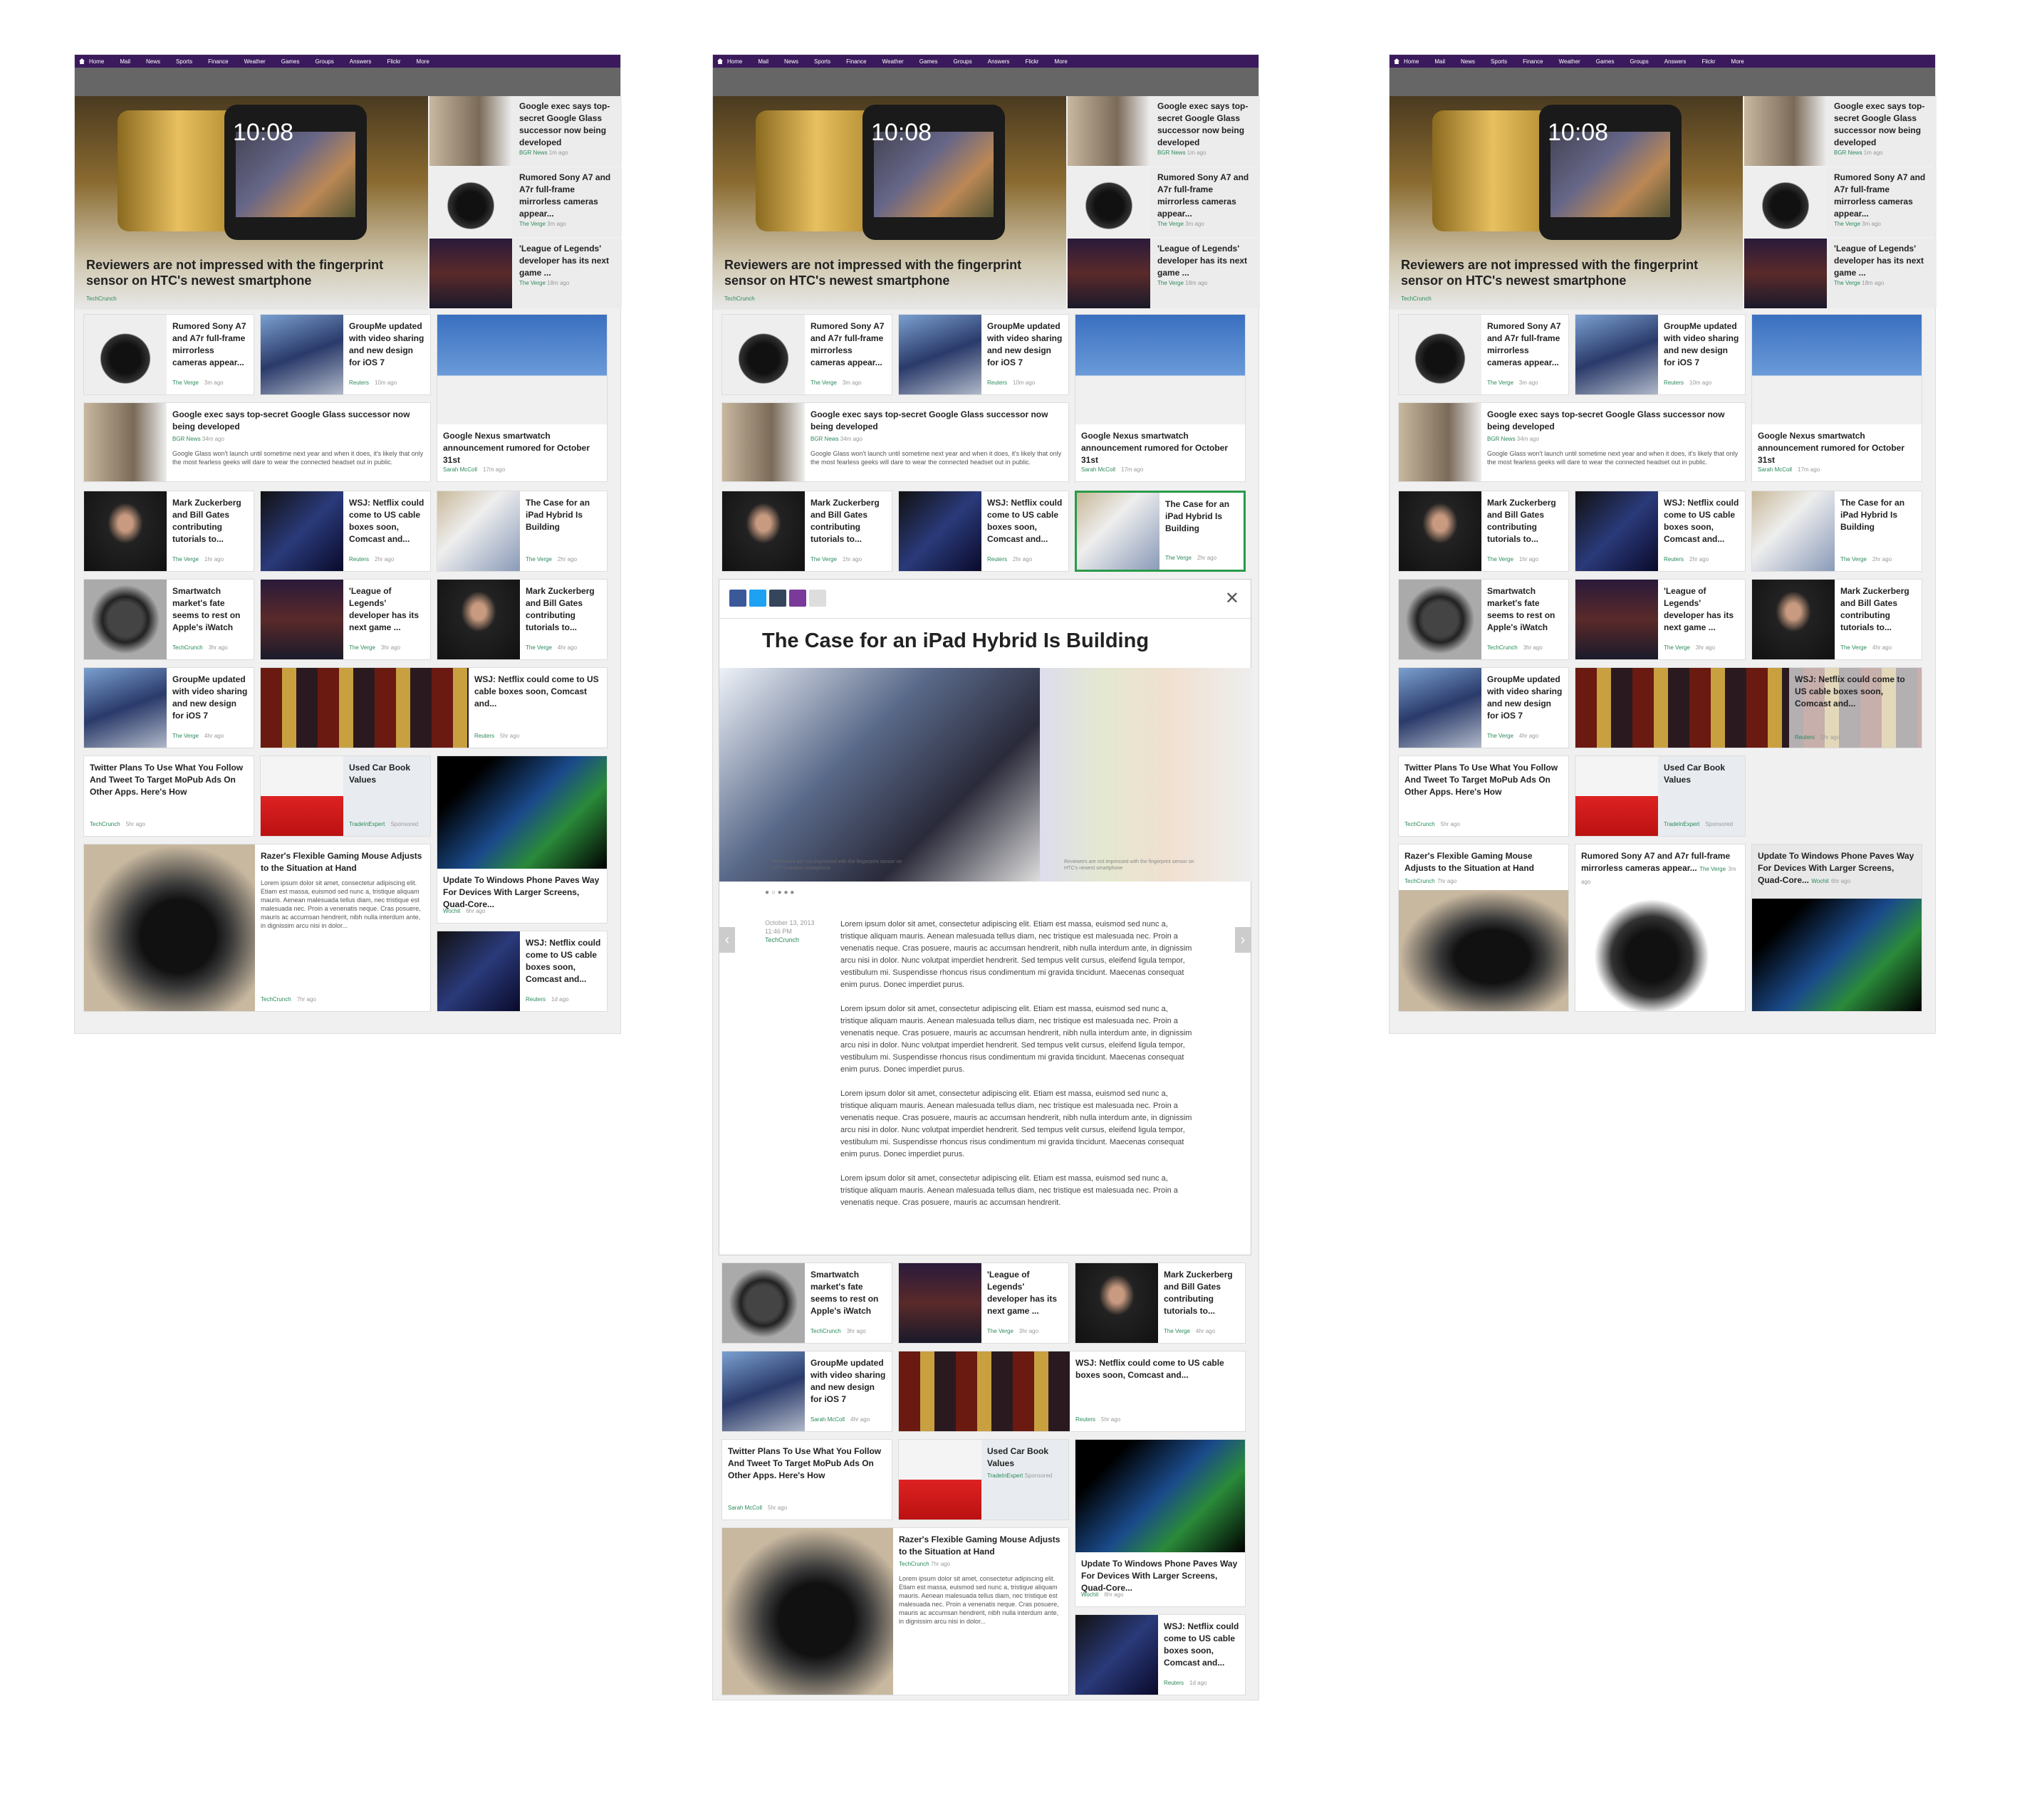 This screenshot has height=1820, width=2017. I want to click on article-source: TechCrunch, so click(782, 939).